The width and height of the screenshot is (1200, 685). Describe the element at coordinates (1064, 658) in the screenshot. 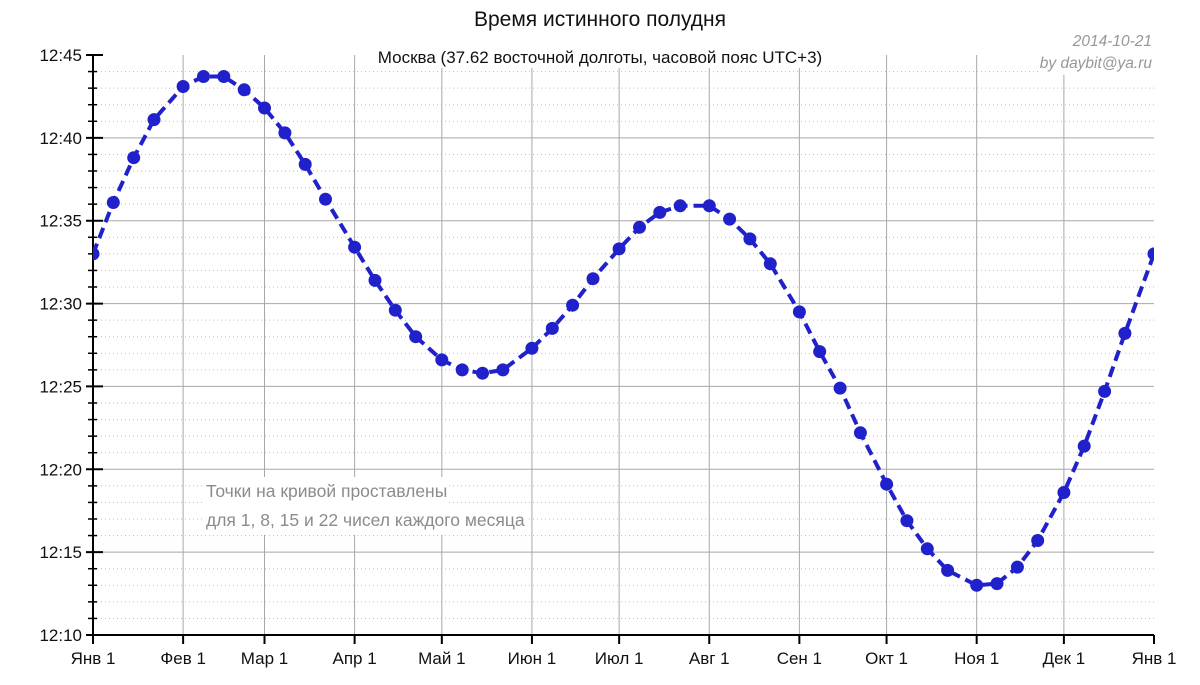

I see `x-tick-label: Дек 1` at that location.